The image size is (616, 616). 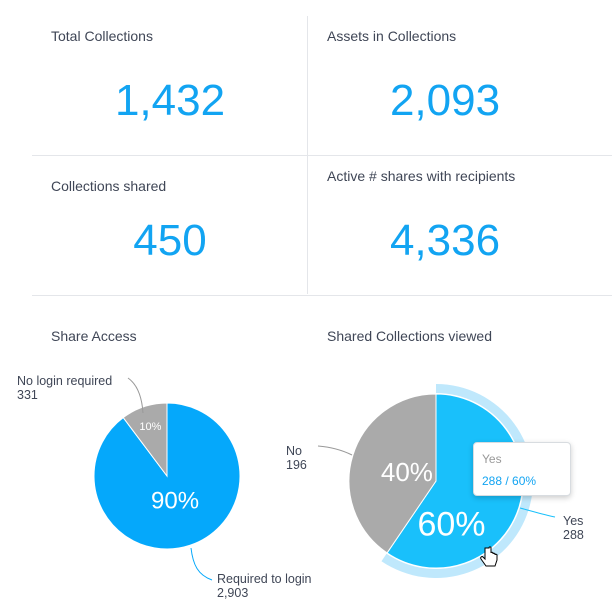 I want to click on kpi-label-assets: Assets in Collections, so click(x=392, y=36).